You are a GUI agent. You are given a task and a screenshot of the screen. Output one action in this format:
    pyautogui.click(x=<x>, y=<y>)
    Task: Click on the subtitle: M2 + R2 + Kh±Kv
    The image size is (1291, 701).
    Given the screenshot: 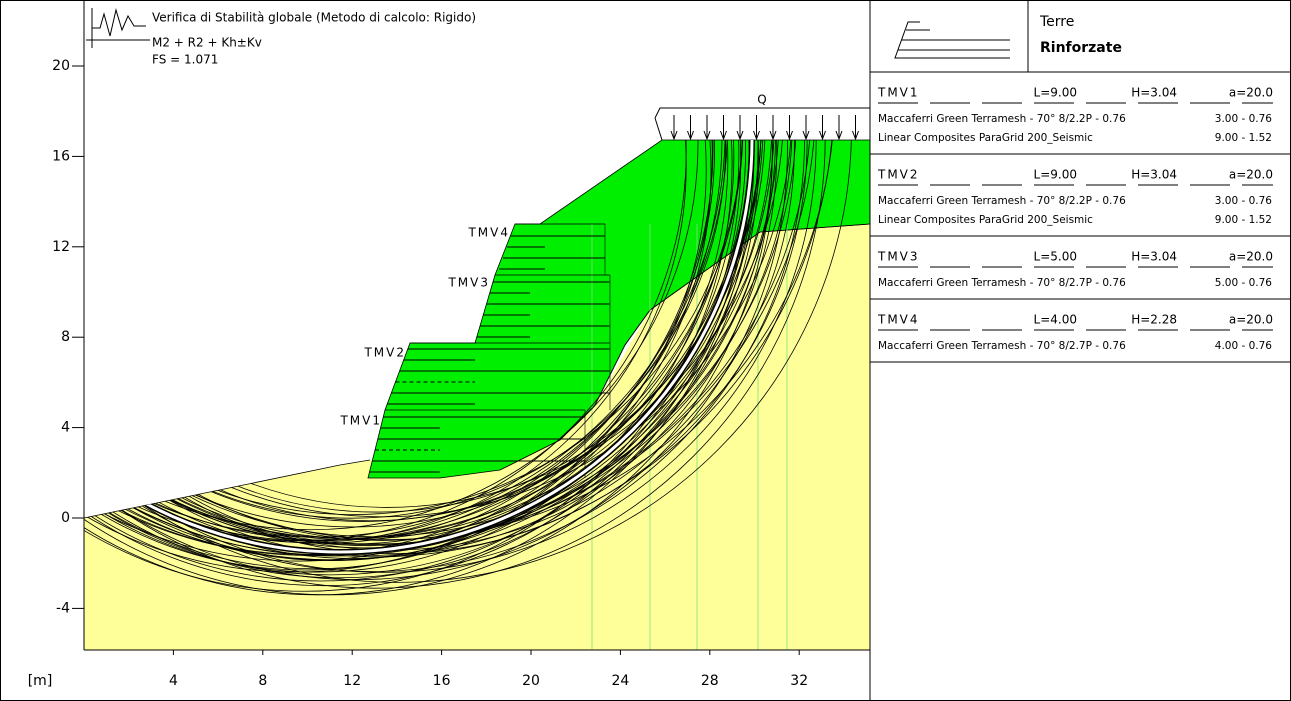 What is the action you would take?
    pyautogui.click(x=207, y=43)
    